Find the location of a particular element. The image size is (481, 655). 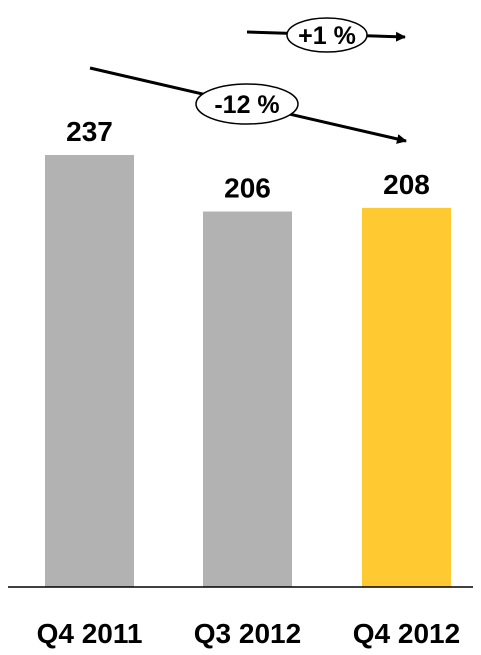

change-annotation-short: +1 % is located at coordinates (326, 35).